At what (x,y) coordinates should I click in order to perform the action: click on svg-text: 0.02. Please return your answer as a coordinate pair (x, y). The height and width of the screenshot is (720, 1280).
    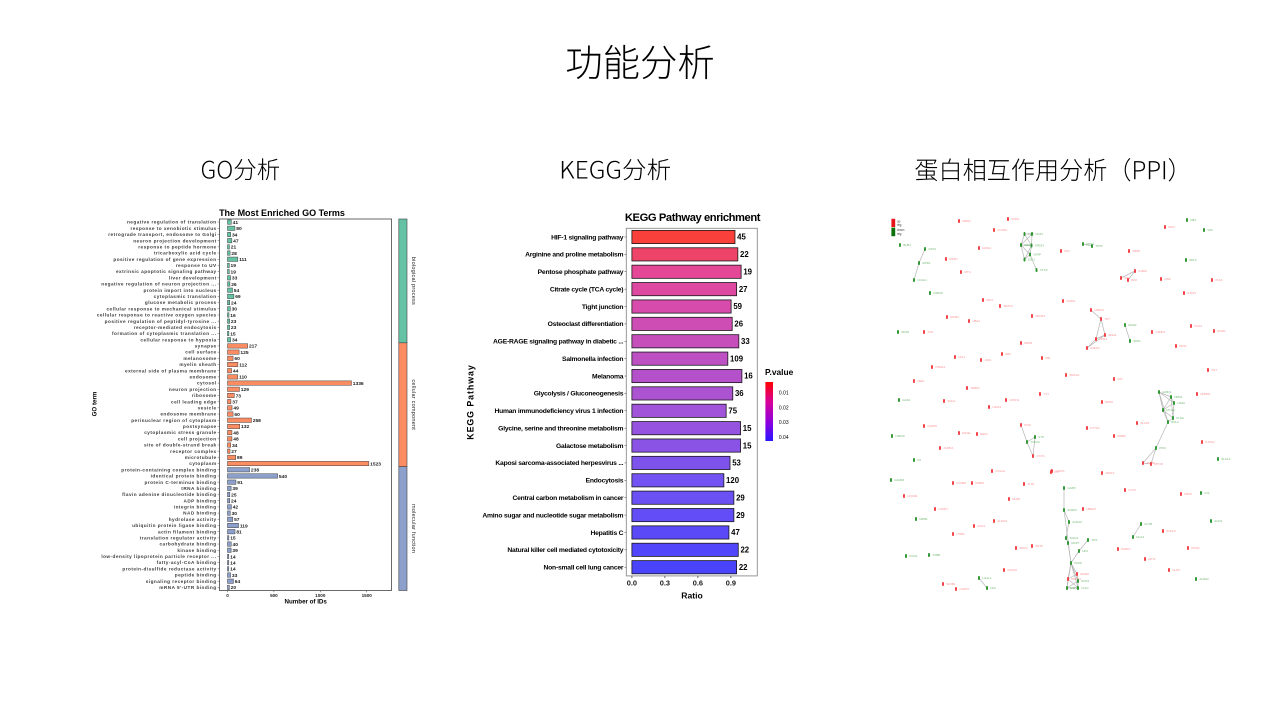
    Looking at the image, I should click on (784, 408).